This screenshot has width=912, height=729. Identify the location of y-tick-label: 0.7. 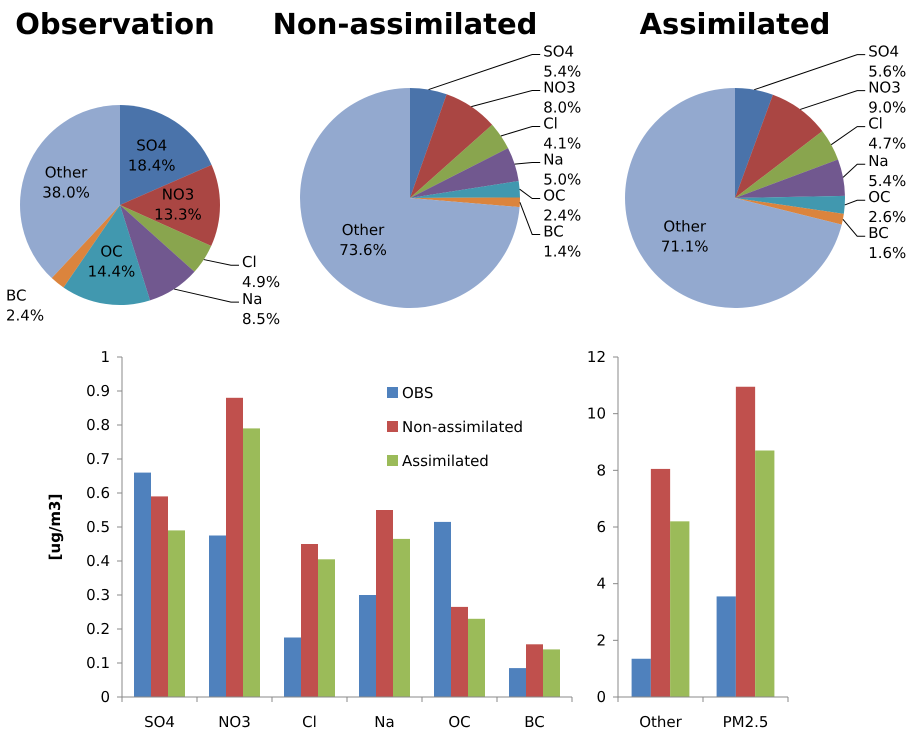
(98, 459).